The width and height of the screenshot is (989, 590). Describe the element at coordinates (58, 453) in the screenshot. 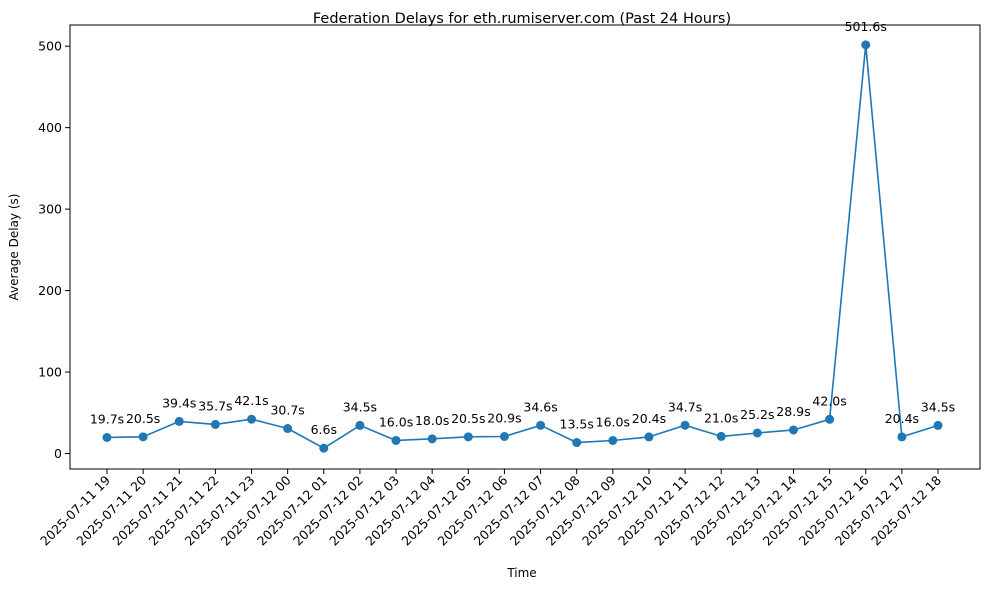

I see `y-tick-label: 0` at that location.